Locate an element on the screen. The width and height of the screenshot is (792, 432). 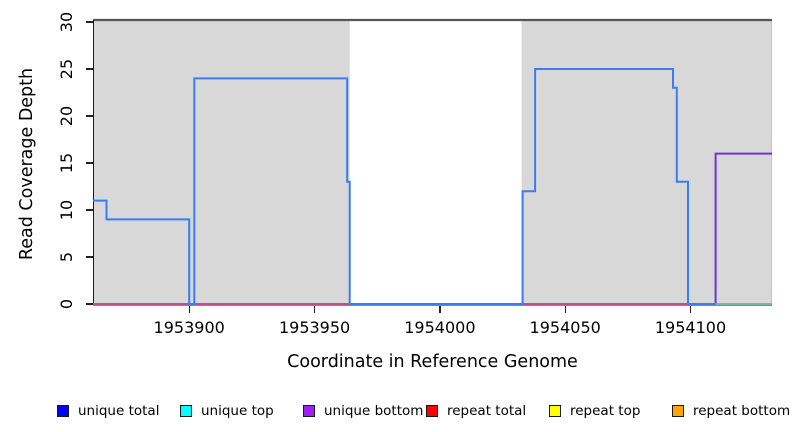
y-tick-label: 25 is located at coordinates (66, 69).